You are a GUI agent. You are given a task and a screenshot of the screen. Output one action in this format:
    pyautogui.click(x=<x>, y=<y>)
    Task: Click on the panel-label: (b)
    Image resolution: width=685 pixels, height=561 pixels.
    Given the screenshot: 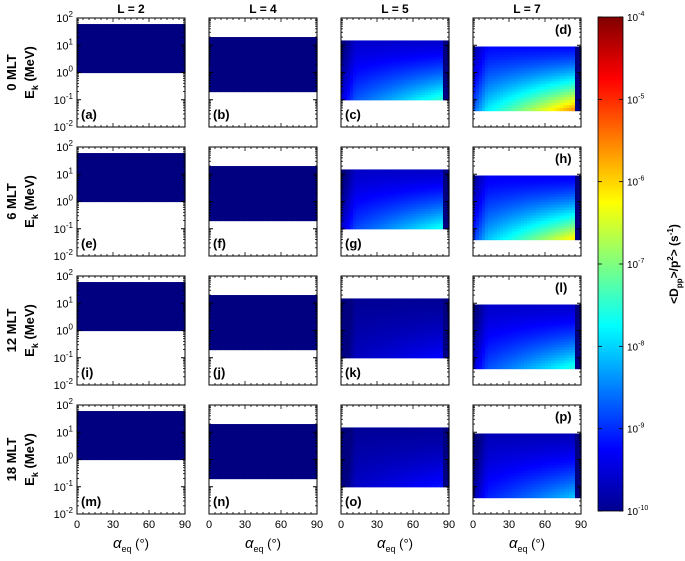 What is the action you would take?
    pyautogui.click(x=221, y=114)
    